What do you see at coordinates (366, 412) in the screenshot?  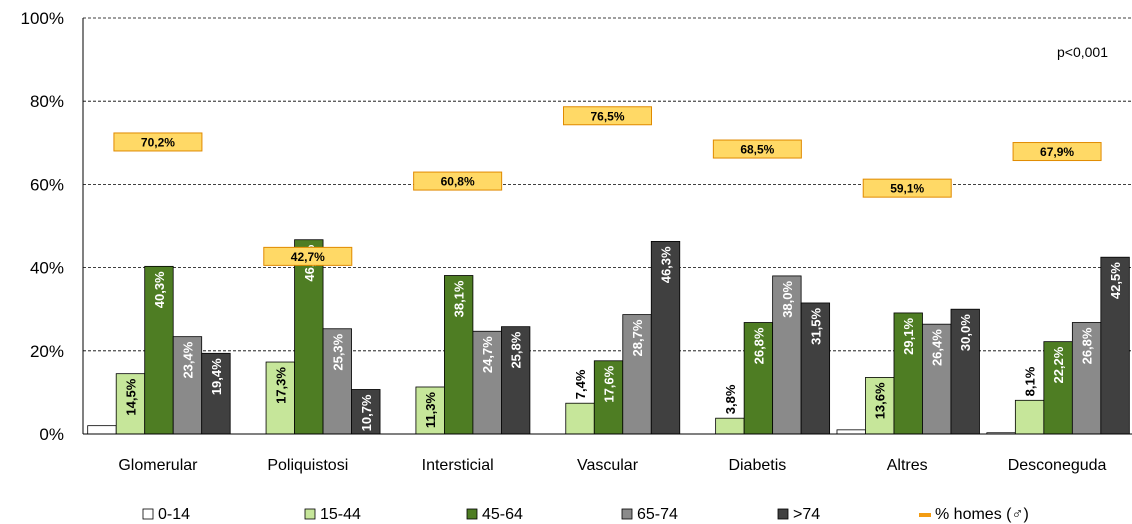 I see `bar-value-label: 10,7%` at bounding box center [366, 412].